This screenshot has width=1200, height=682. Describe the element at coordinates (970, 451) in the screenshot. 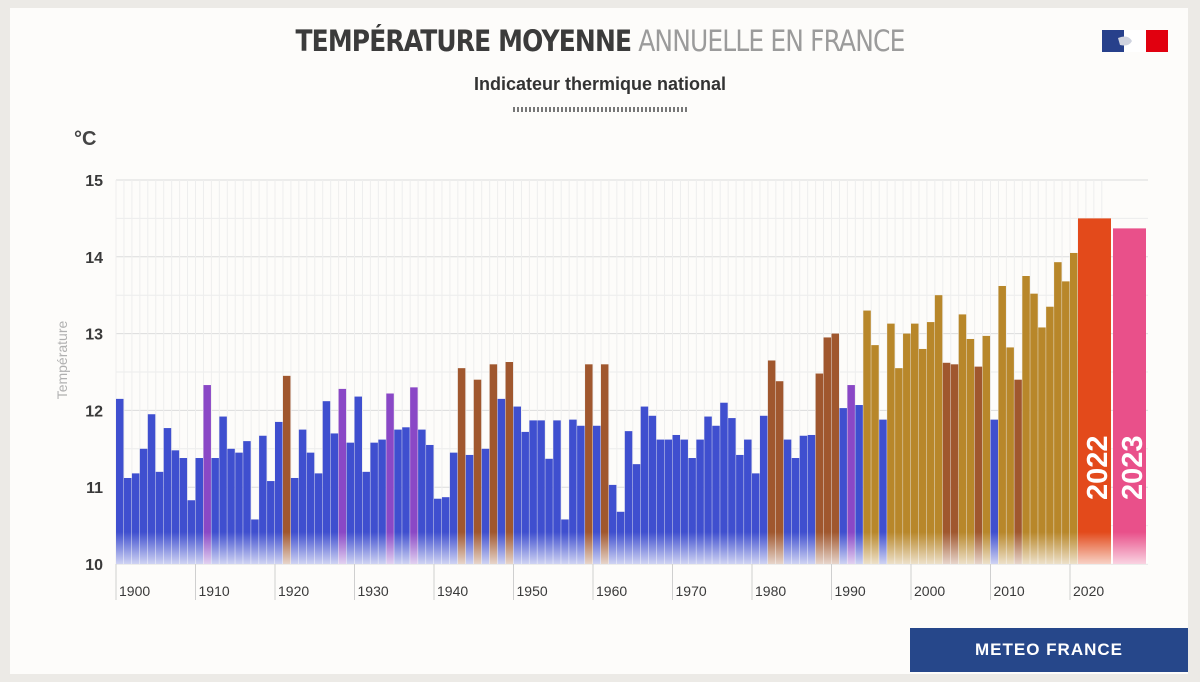

I see `bar-2007` at that location.